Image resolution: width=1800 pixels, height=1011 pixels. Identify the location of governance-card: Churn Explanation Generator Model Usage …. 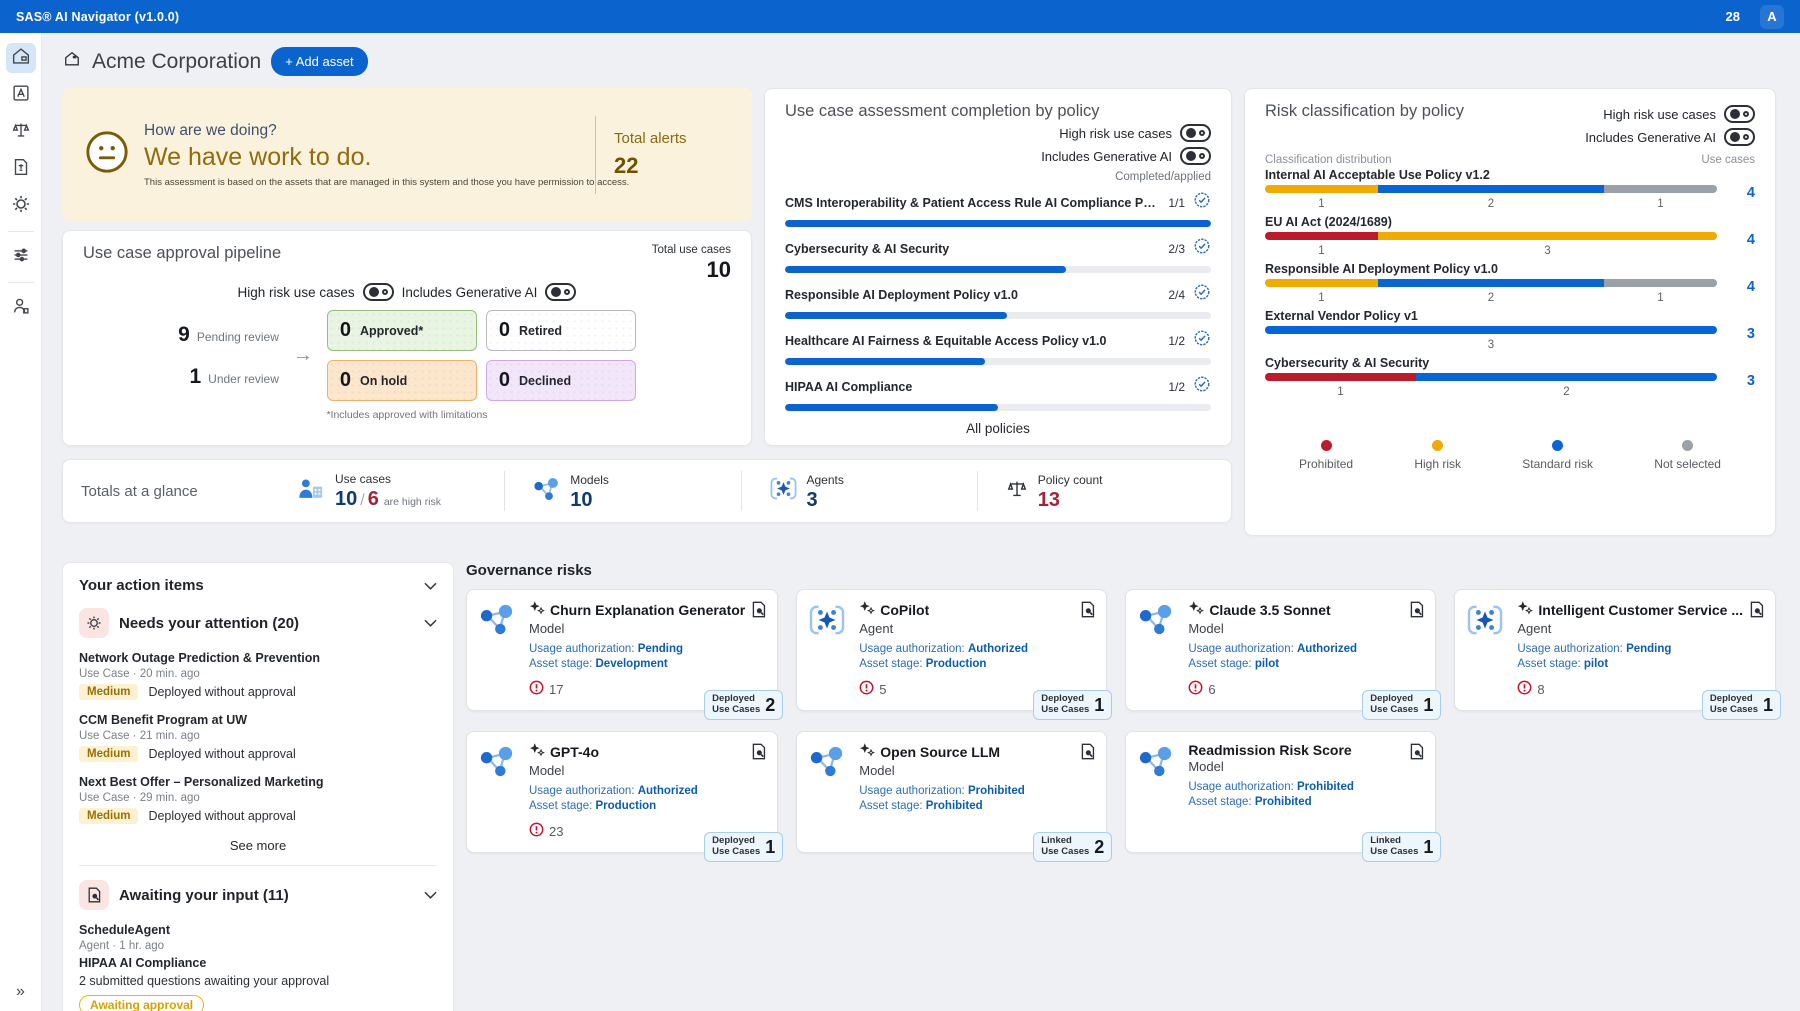
(625, 654).